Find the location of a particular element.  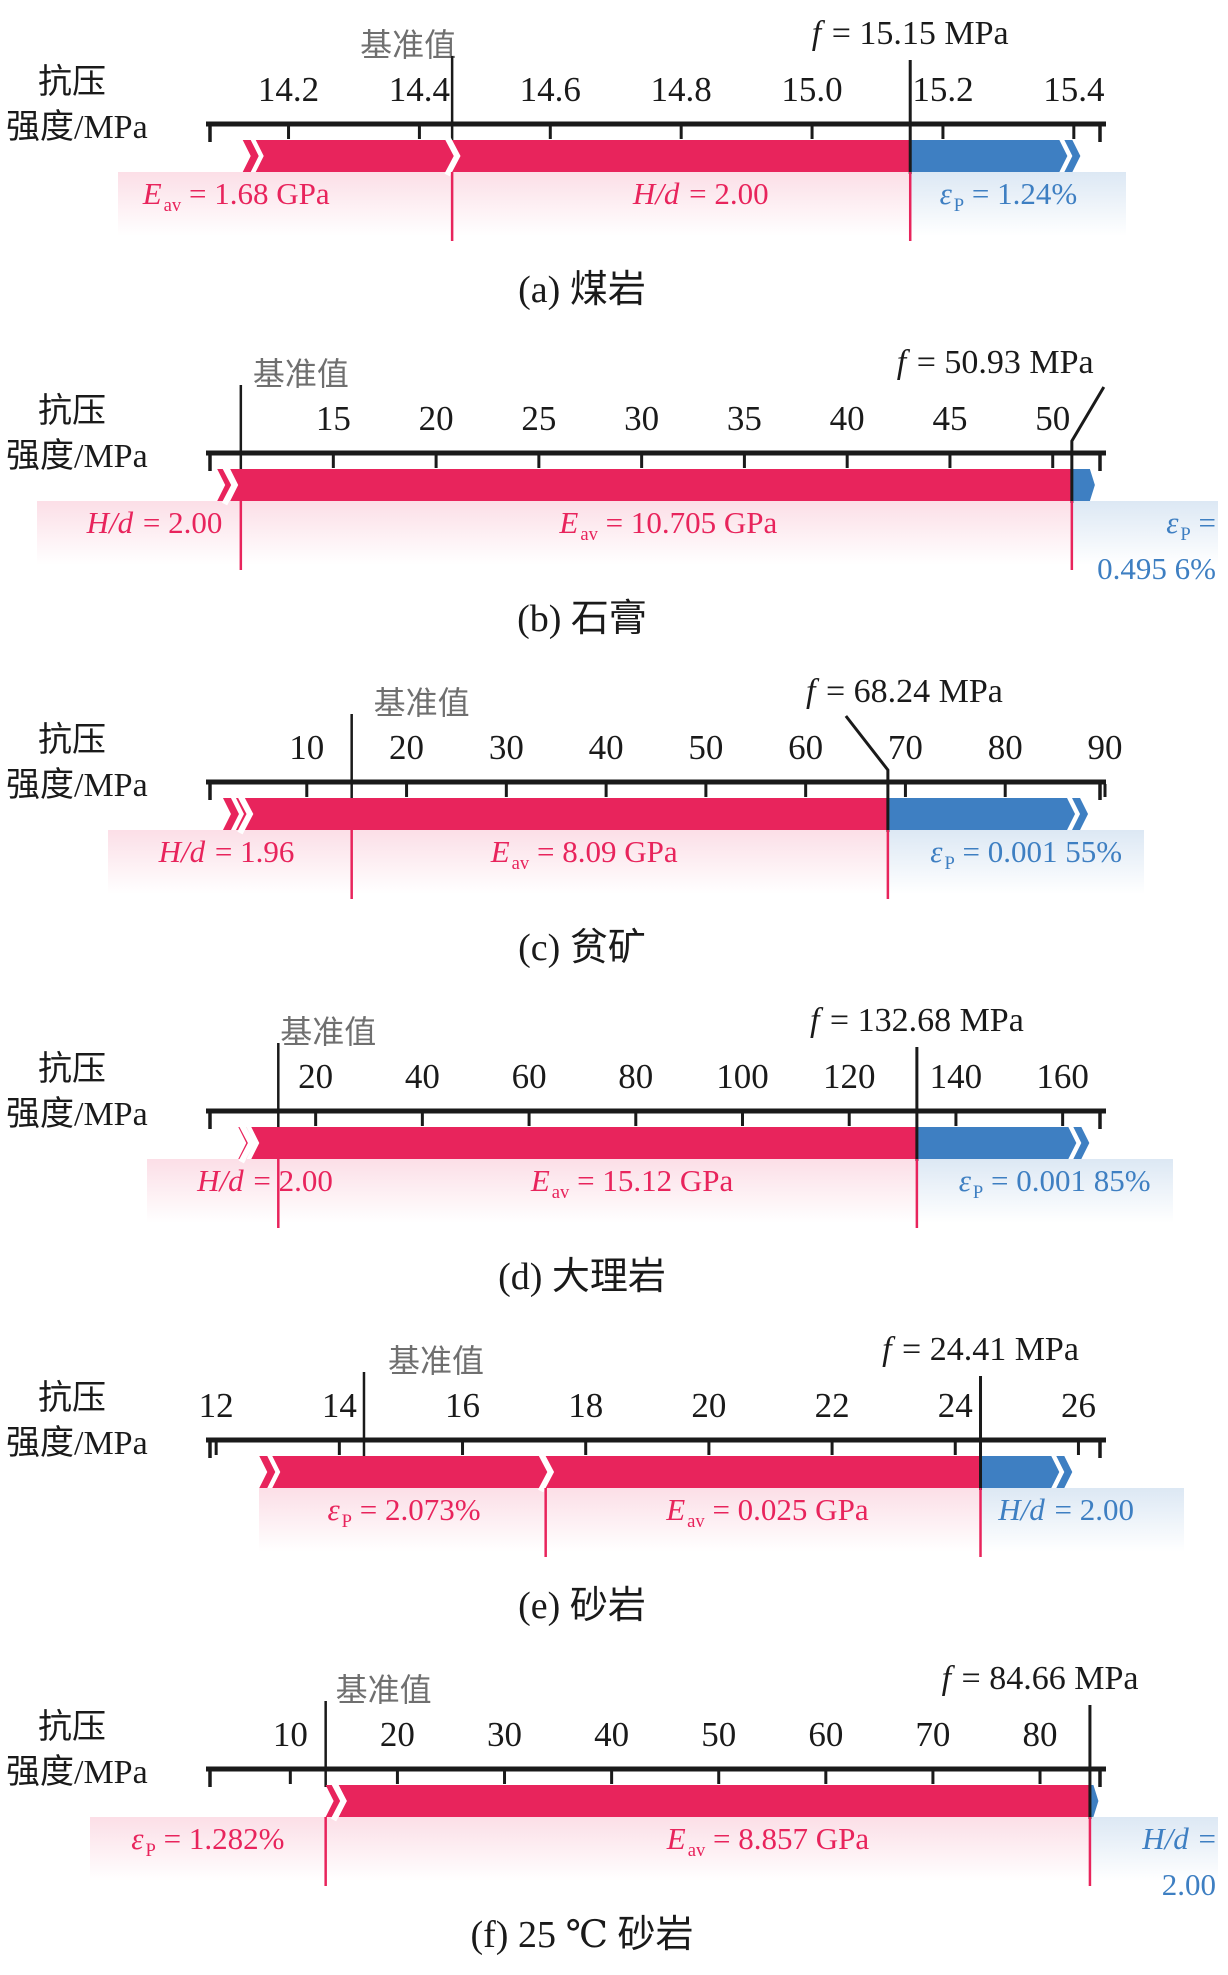

f-value-text: = 84.66 MPa is located at coordinates (1050, 1678).